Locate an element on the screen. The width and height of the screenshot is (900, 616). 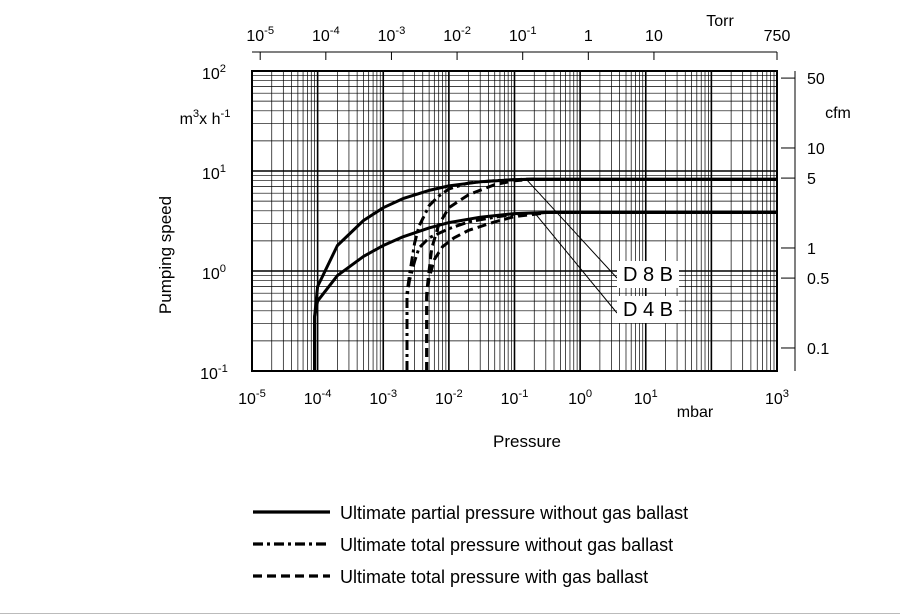
top-axis-unit: Torr is located at coordinates (720, 21).